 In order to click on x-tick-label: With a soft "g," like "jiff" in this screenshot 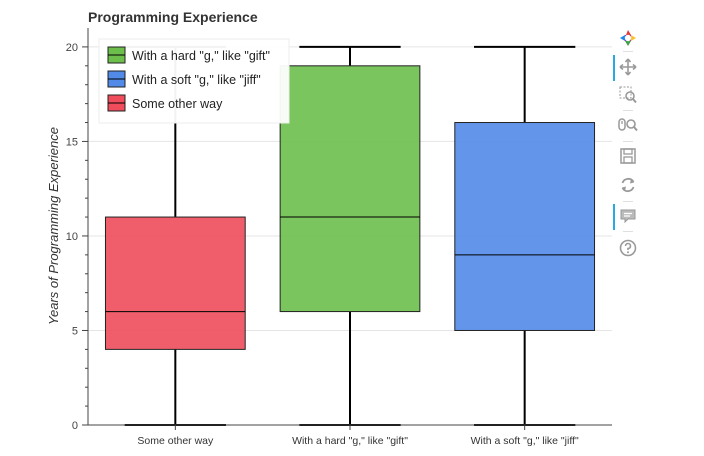, I will do `click(525, 441)`.